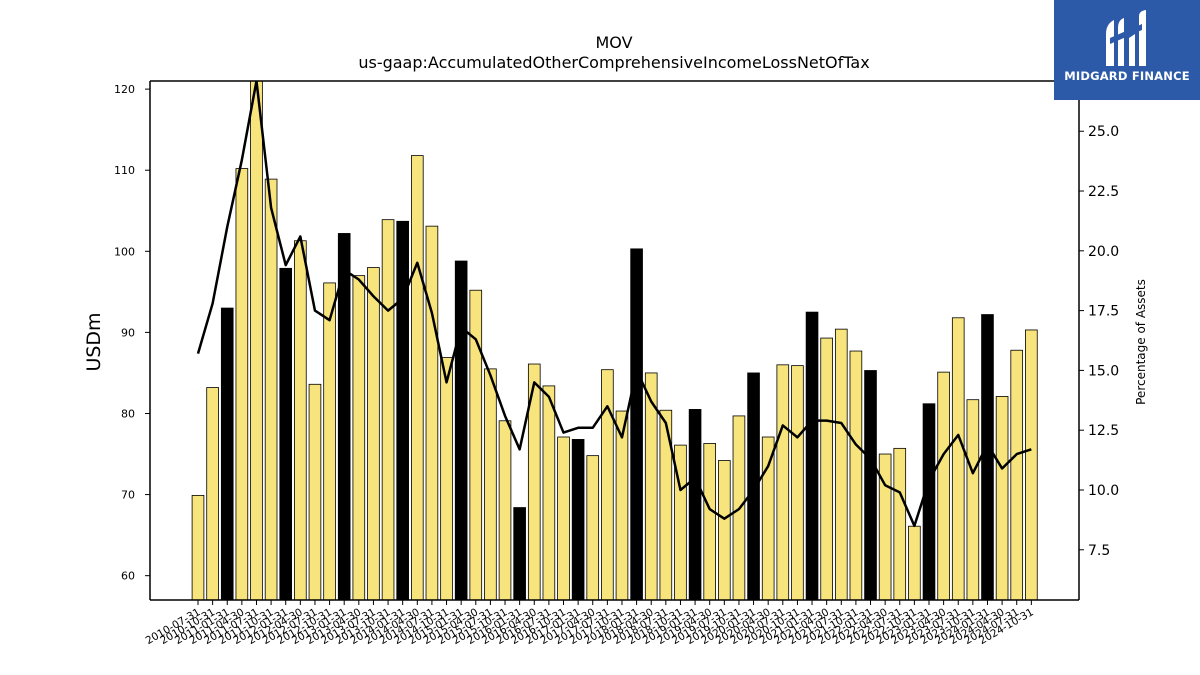  What do you see at coordinates (128, 413) in the screenshot?
I see `y-tick-label: 80` at bounding box center [128, 413].